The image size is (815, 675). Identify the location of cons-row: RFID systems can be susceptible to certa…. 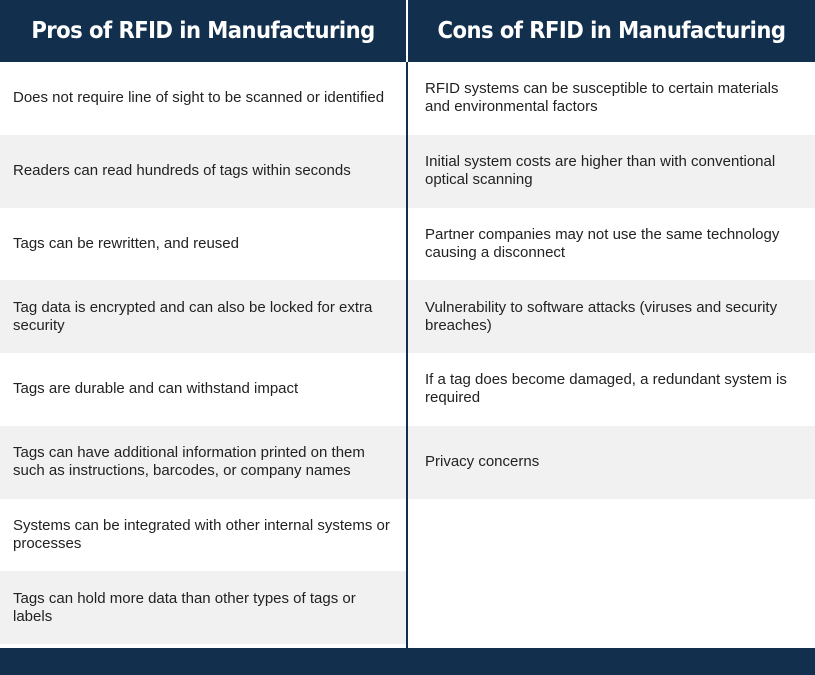
(602, 98).